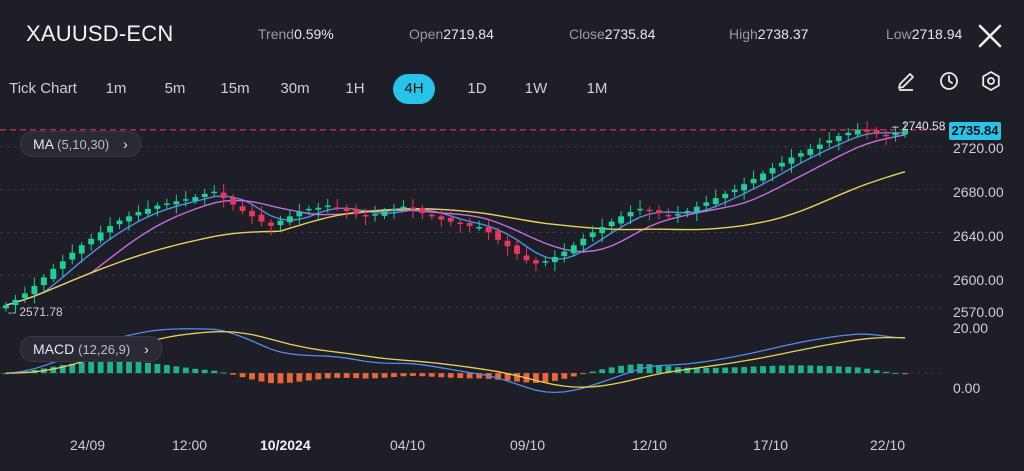  Describe the element at coordinates (235, 88) in the screenshot. I see `tab-15m: 15m` at that location.